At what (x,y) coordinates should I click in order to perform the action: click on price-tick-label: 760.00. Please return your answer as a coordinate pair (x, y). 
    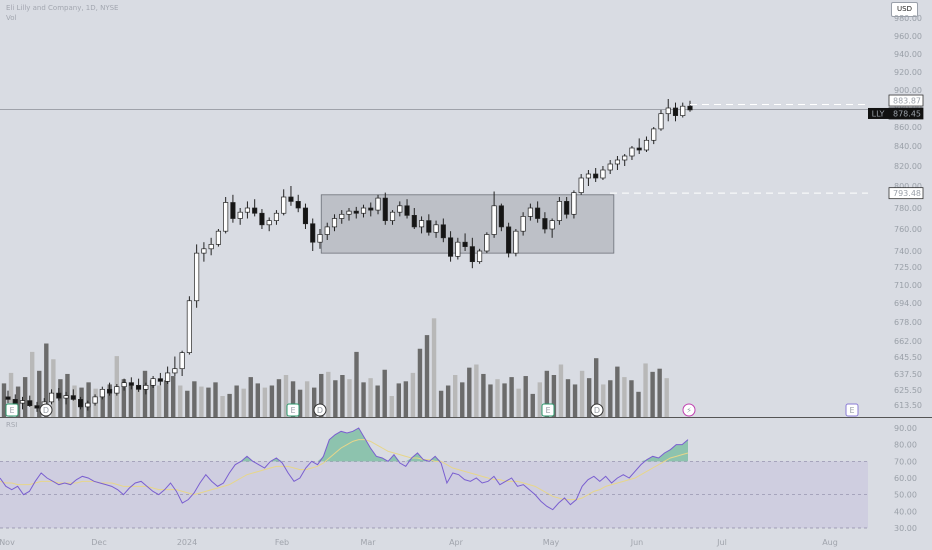
    Looking at the image, I should click on (908, 229).